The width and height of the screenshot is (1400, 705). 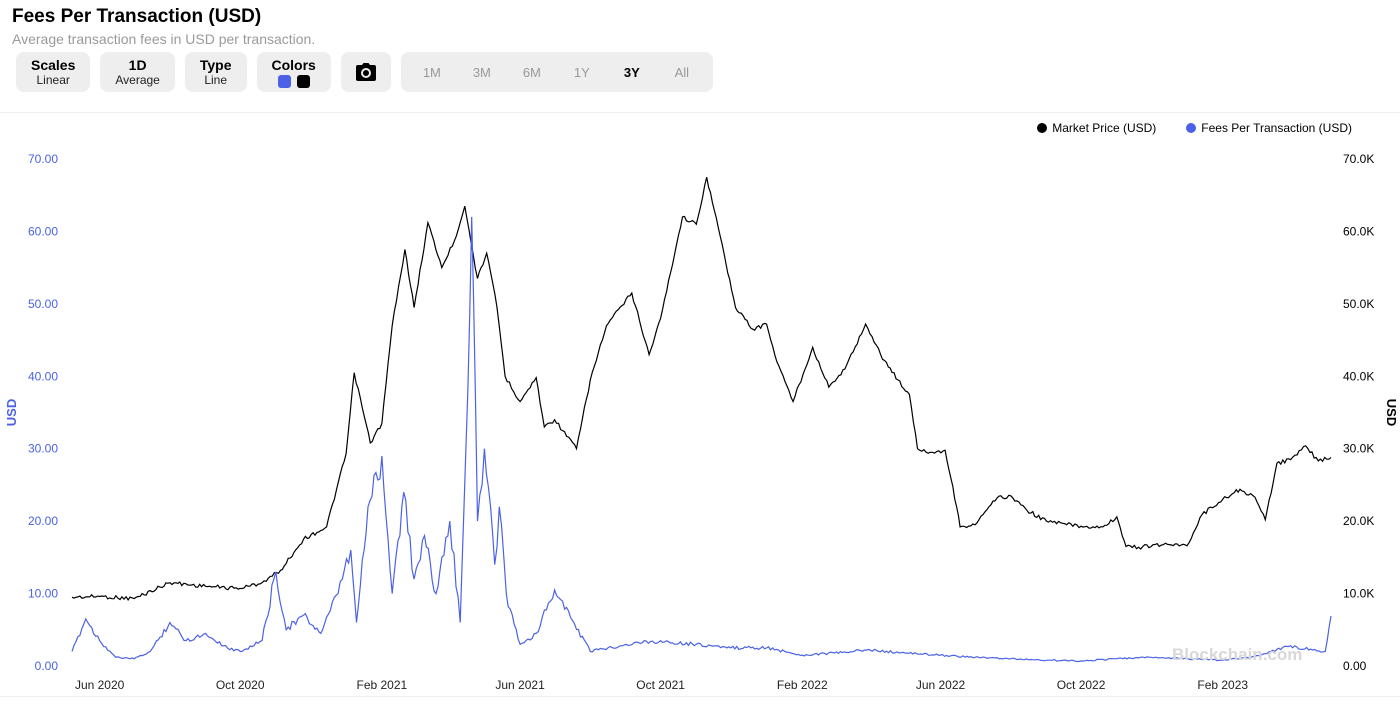 What do you see at coordinates (43, 376) in the screenshot?
I see `y-tick-label-left: 40.00` at bounding box center [43, 376].